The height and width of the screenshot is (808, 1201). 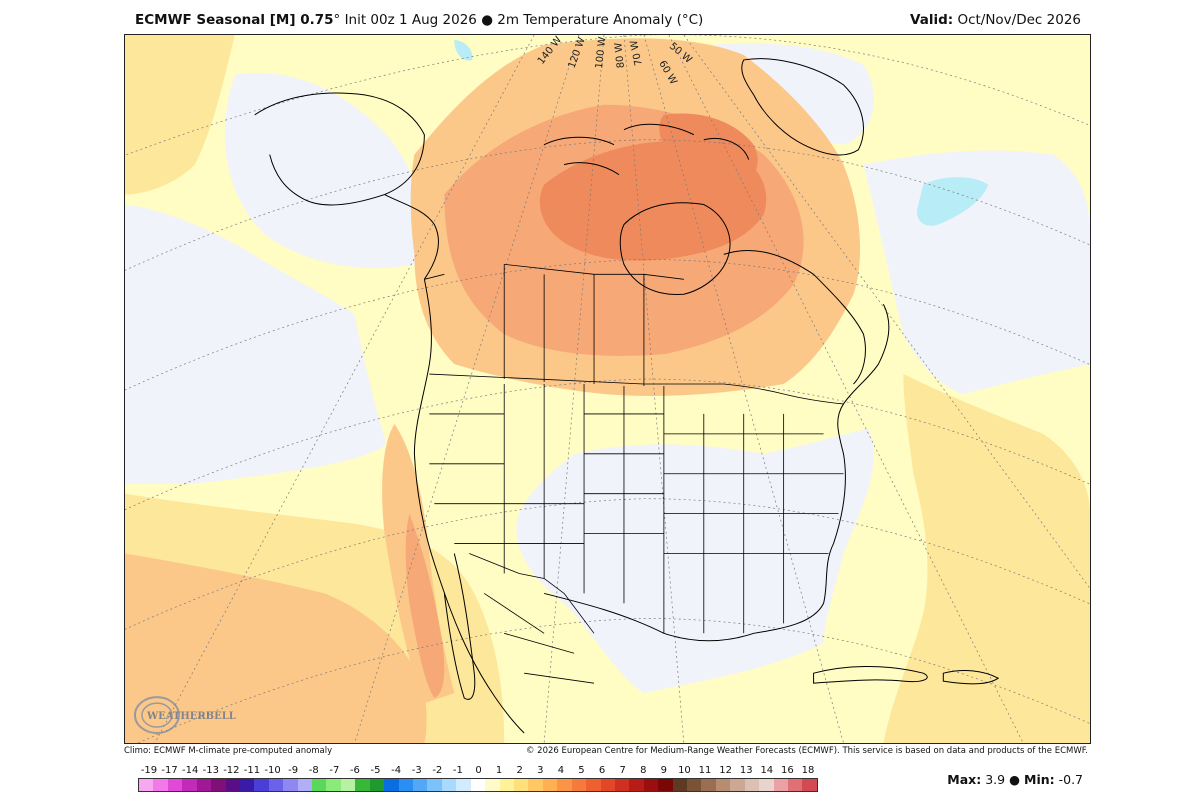 What do you see at coordinates (437, 770) in the screenshot?
I see `colorbar-tick-label: -2` at bounding box center [437, 770].